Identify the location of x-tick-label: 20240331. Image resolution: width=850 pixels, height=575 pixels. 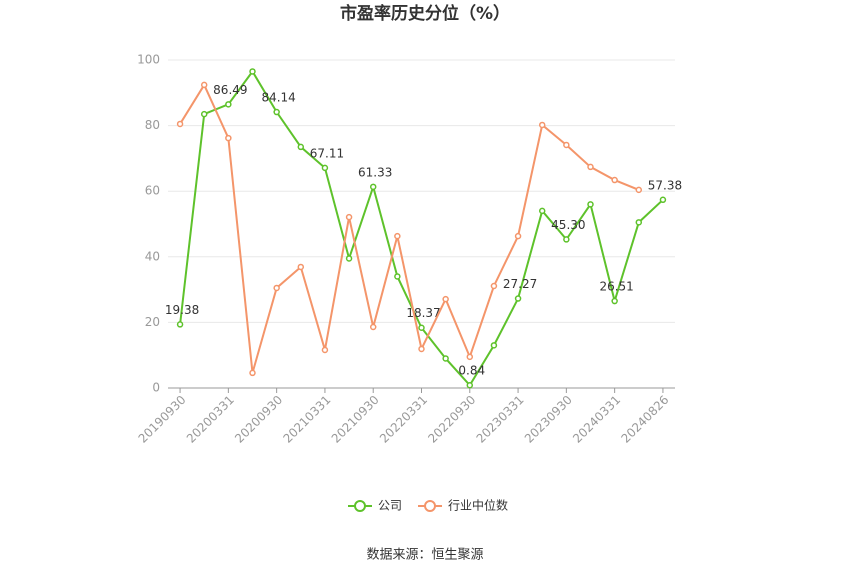
(596, 419).